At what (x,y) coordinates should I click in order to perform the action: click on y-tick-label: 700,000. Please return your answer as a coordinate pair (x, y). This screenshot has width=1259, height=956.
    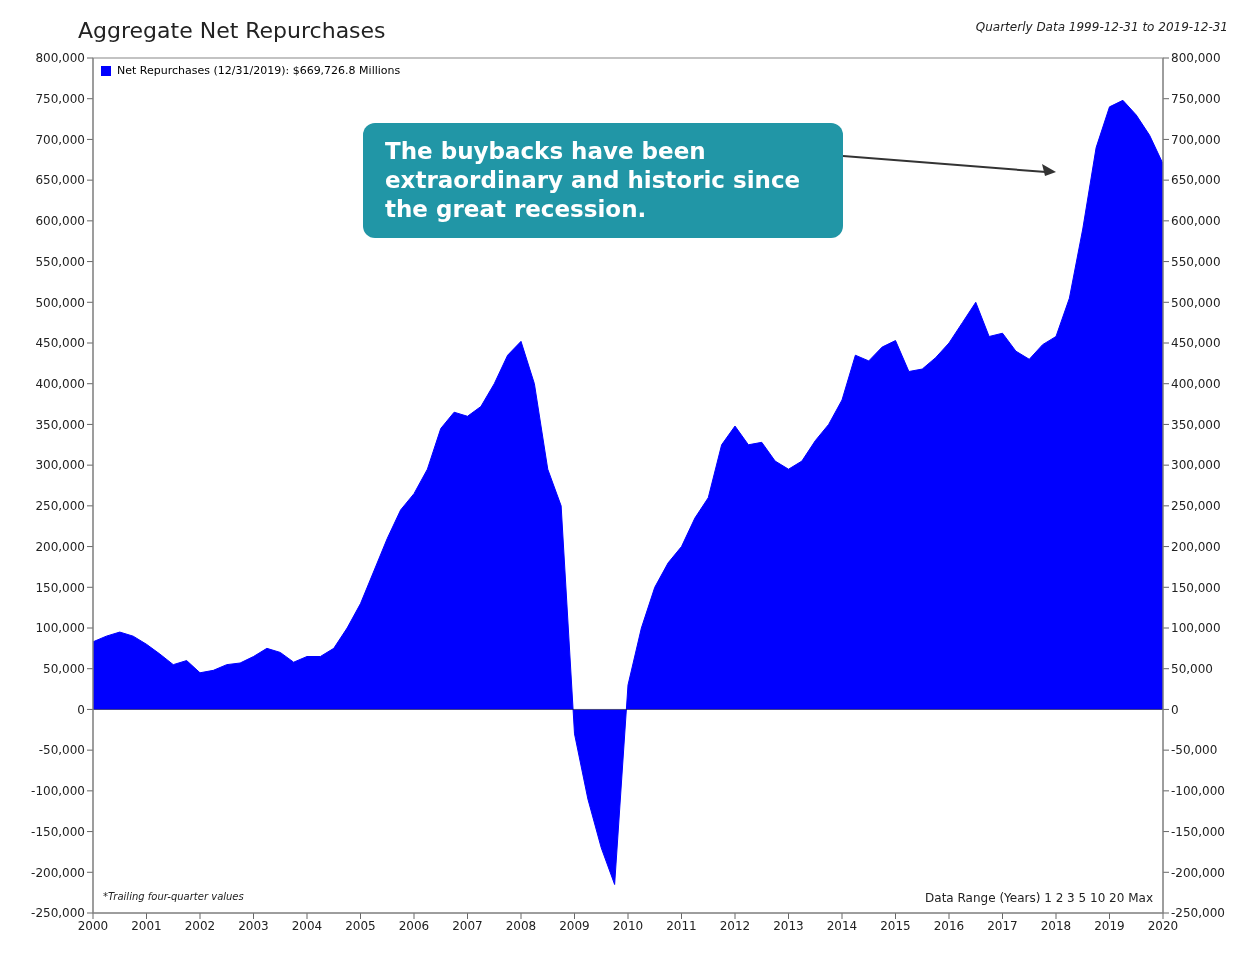
    Looking at the image, I should click on (60, 139).